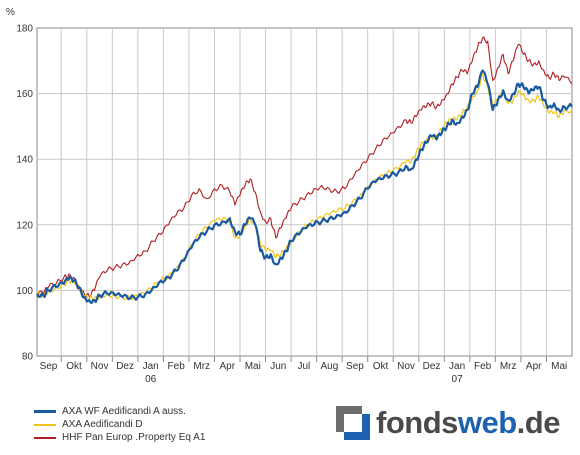  I want to click on legend-label: AXA WF Aedificandi A auss., so click(124, 411).